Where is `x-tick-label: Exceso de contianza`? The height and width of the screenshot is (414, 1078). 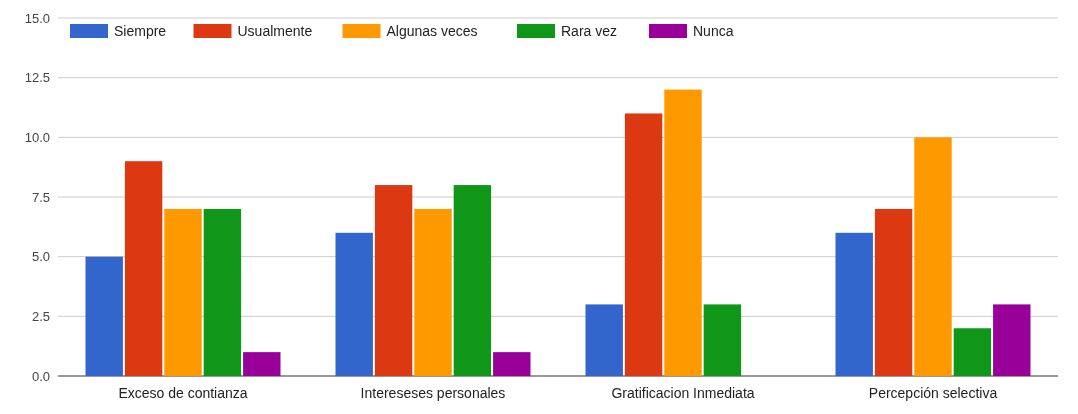 x-tick-label: Exceso de contianza is located at coordinates (183, 393).